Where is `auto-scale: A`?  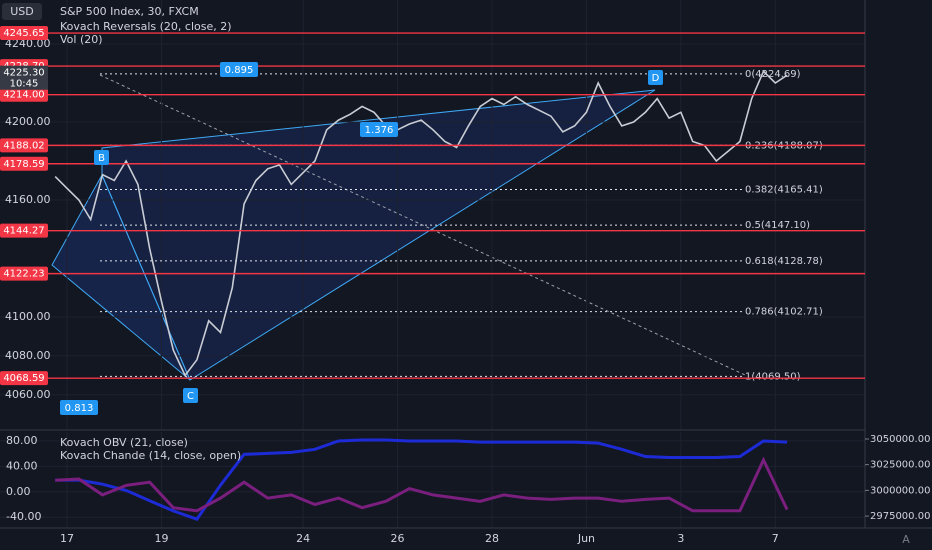
auto-scale: A is located at coordinates (906, 539).